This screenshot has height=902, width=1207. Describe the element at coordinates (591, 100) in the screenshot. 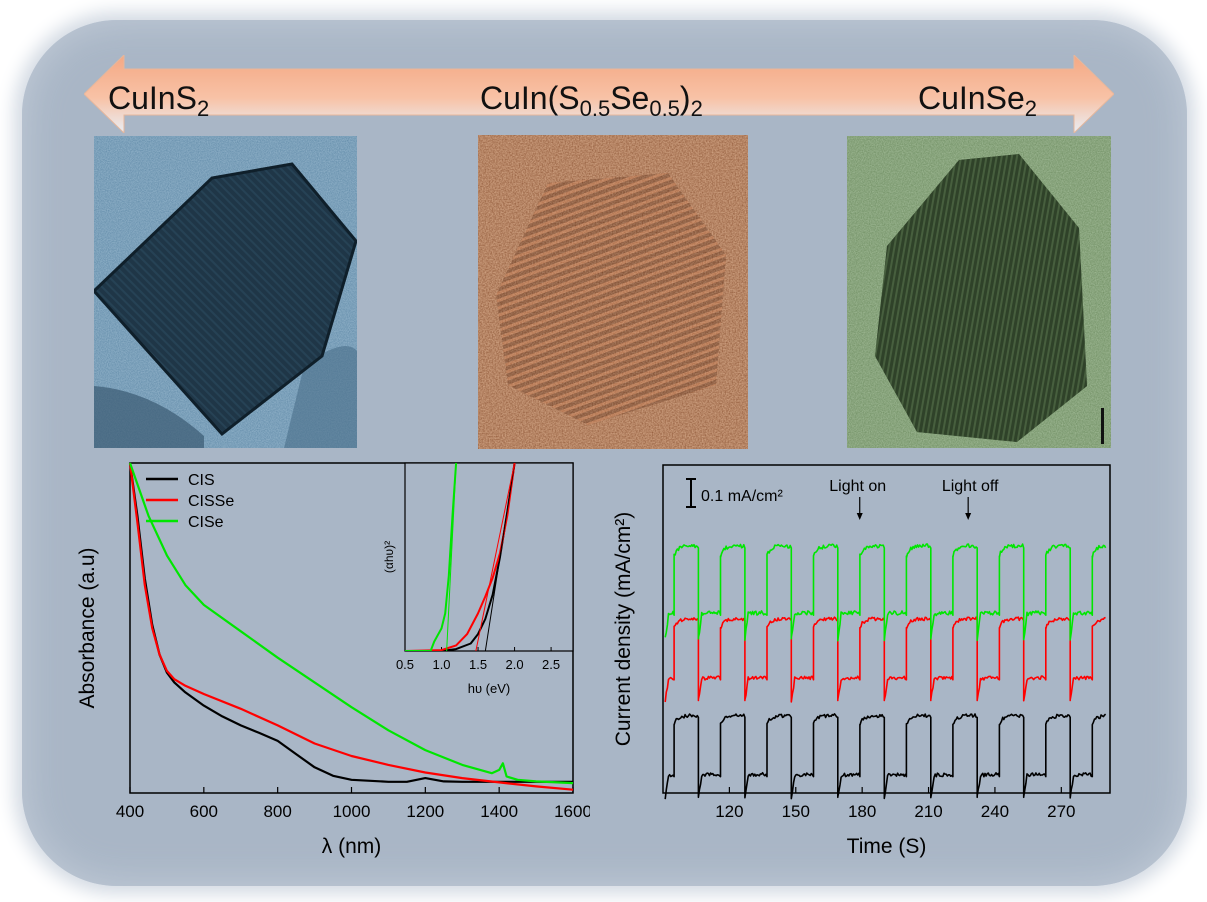

I see `label-cuinsse: CuIn(S0.5Se0.5)2` at that location.